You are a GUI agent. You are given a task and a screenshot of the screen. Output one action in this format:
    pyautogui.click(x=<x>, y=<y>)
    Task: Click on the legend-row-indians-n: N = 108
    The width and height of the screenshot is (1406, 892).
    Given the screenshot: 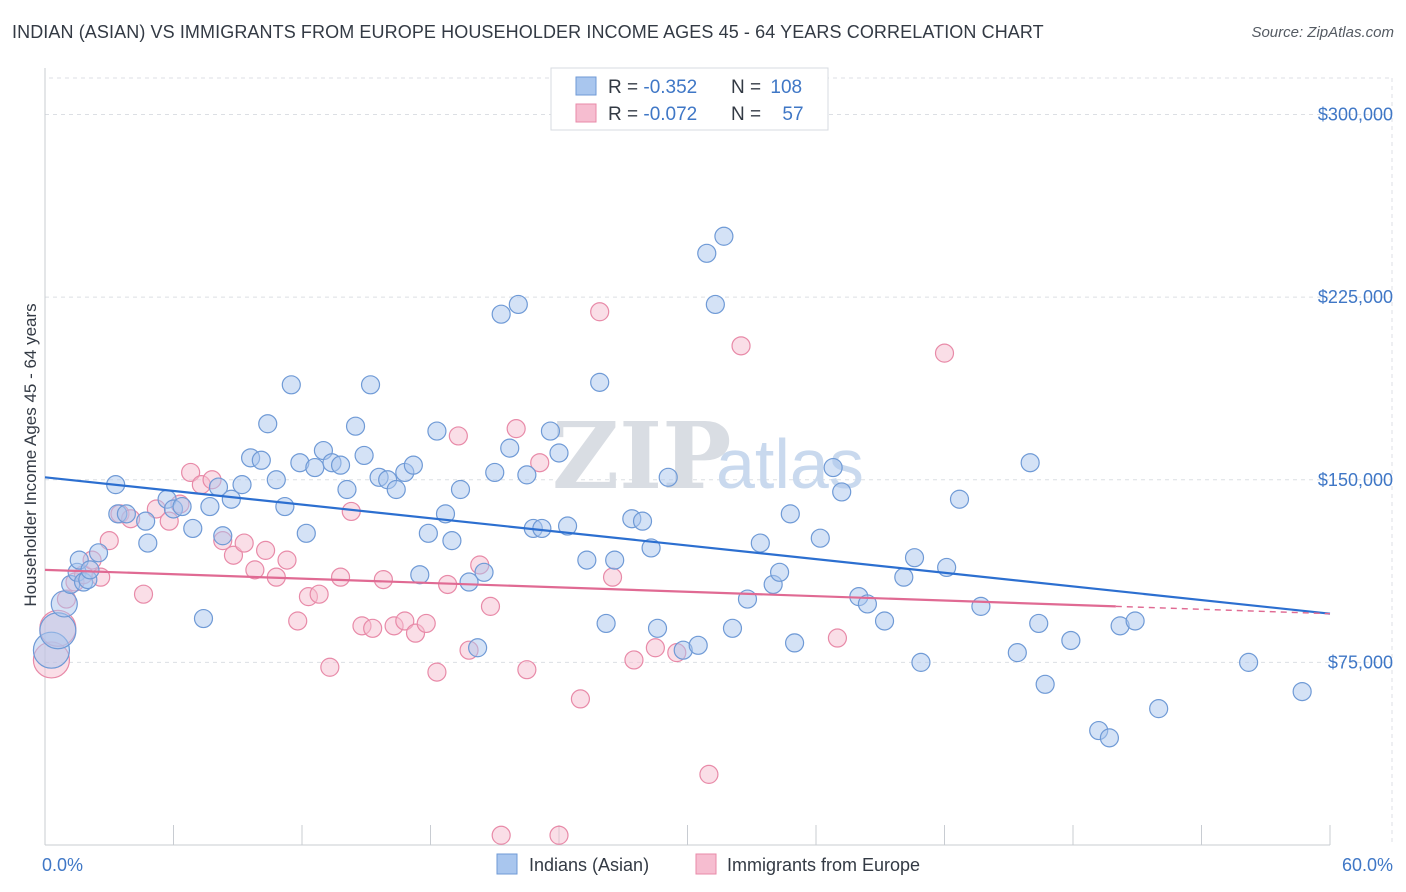 What is the action you would take?
    pyautogui.click(x=766, y=87)
    